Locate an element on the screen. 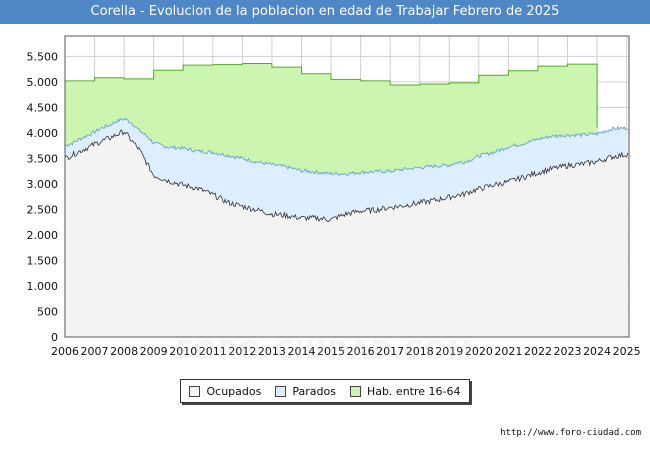 The height and width of the screenshot is (450, 650). x-tick-label: 2012 is located at coordinates (242, 351).